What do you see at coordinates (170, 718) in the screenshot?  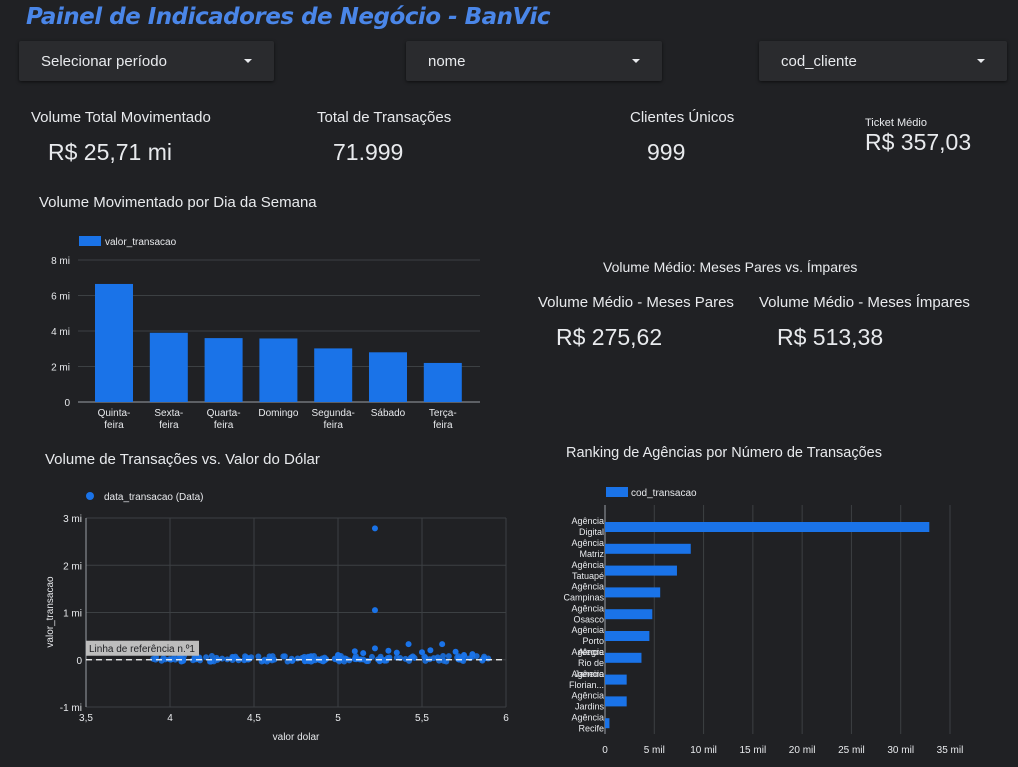 I see `x-tick-label: 4` at bounding box center [170, 718].